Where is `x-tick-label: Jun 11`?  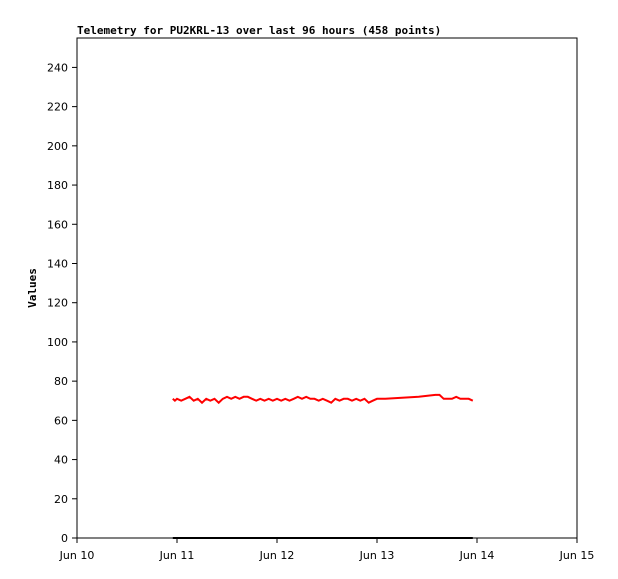
x-tick-label: Jun 11 is located at coordinates (177, 555).